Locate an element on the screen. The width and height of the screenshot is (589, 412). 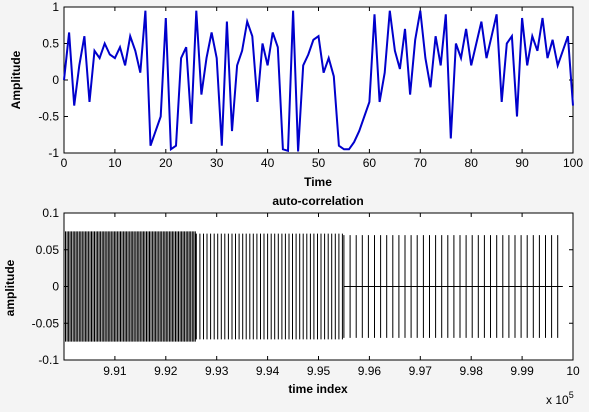
x-scale-base: x 10 is located at coordinates (557, 400).